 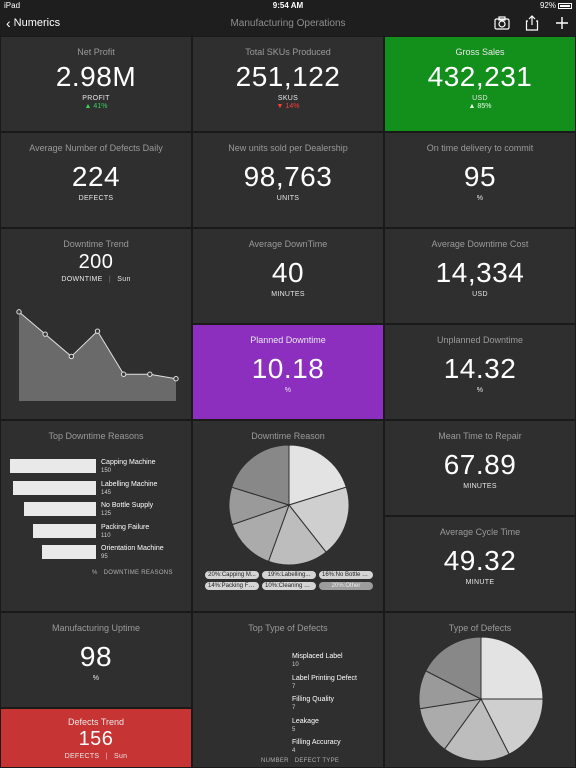 I want to click on tile-avg-downtime: Average DownTime 40 MINUTES, so click(x=288, y=276).